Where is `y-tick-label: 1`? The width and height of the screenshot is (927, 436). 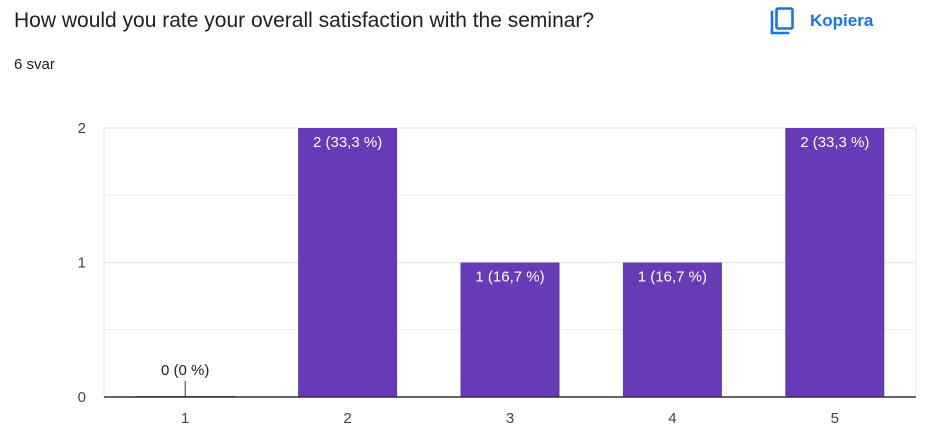 y-tick-label: 1 is located at coordinates (82, 263).